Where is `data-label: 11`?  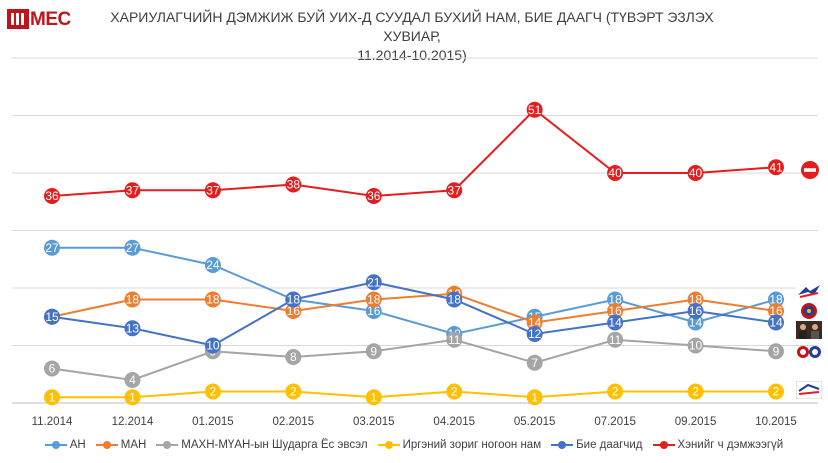
data-label: 11 is located at coordinates (615, 340).